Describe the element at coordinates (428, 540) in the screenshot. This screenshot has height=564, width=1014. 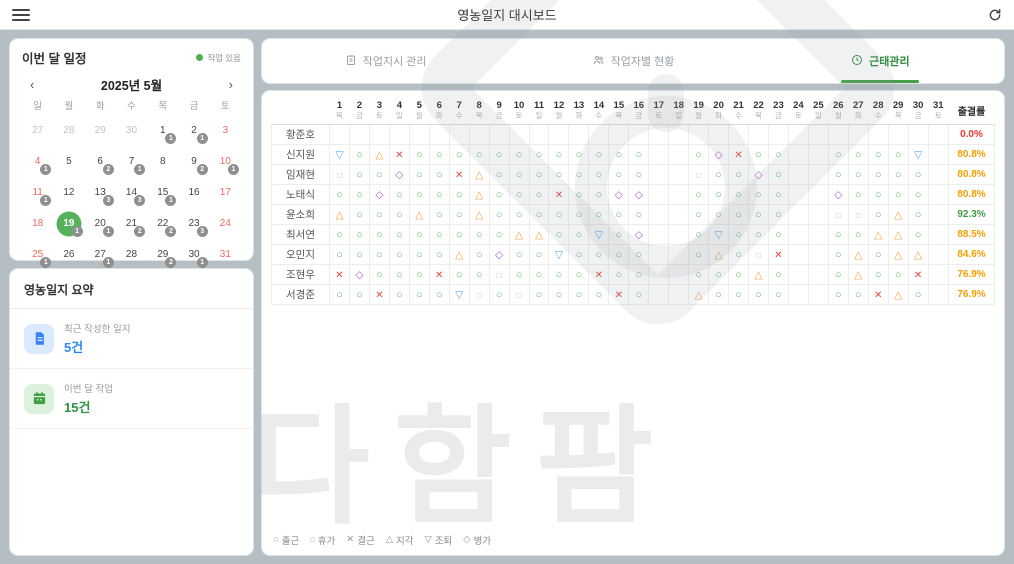
I see `legend-symbol-v: ▽` at that location.